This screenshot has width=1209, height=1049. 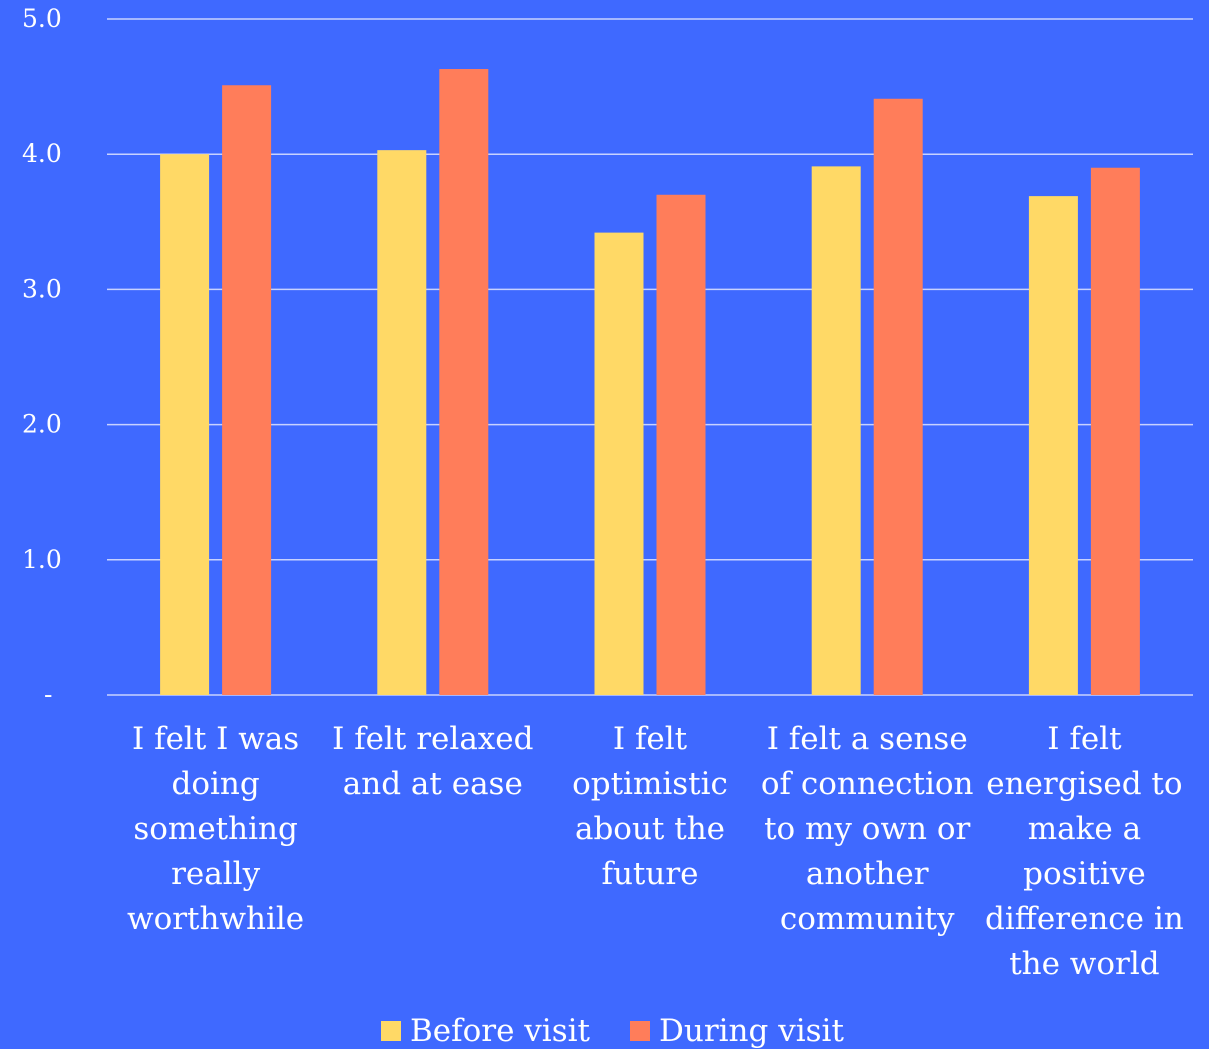 I want to click on x-category-label: another, so click(x=867, y=874).